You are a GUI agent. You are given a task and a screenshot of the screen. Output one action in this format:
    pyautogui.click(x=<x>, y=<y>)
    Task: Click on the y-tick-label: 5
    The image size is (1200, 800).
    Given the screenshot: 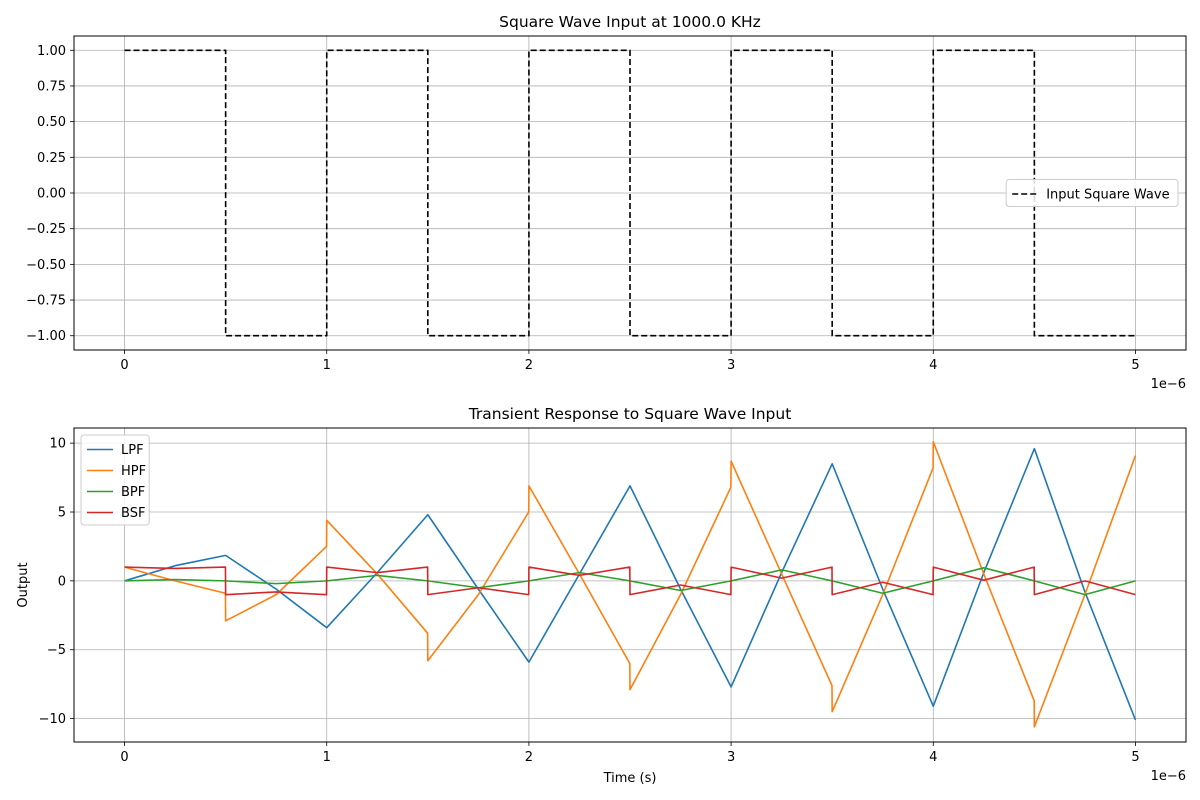 What is the action you would take?
    pyautogui.click(x=62, y=513)
    